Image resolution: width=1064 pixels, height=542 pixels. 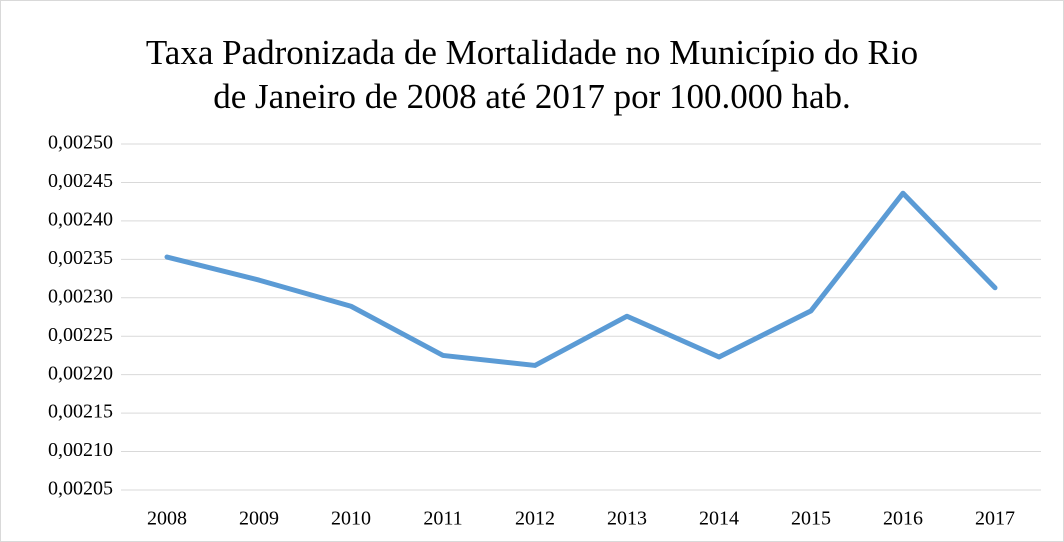 What do you see at coordinates (995, 519) in the screenshot?
I see `x-tick-label: 2017` at bounding box center [995, 519].